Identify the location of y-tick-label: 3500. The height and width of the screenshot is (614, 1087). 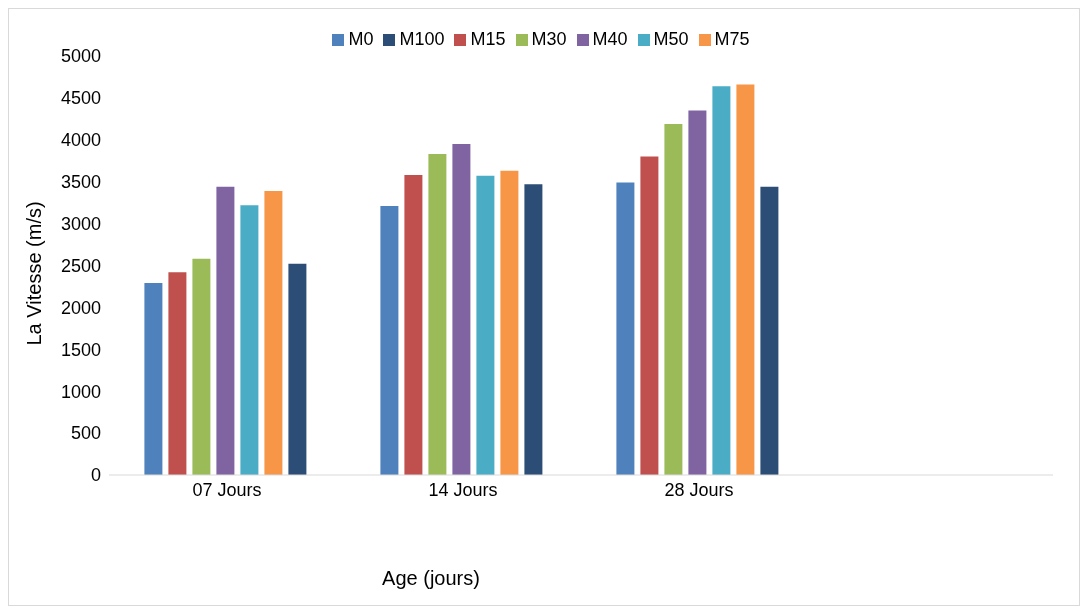
(80, 182).